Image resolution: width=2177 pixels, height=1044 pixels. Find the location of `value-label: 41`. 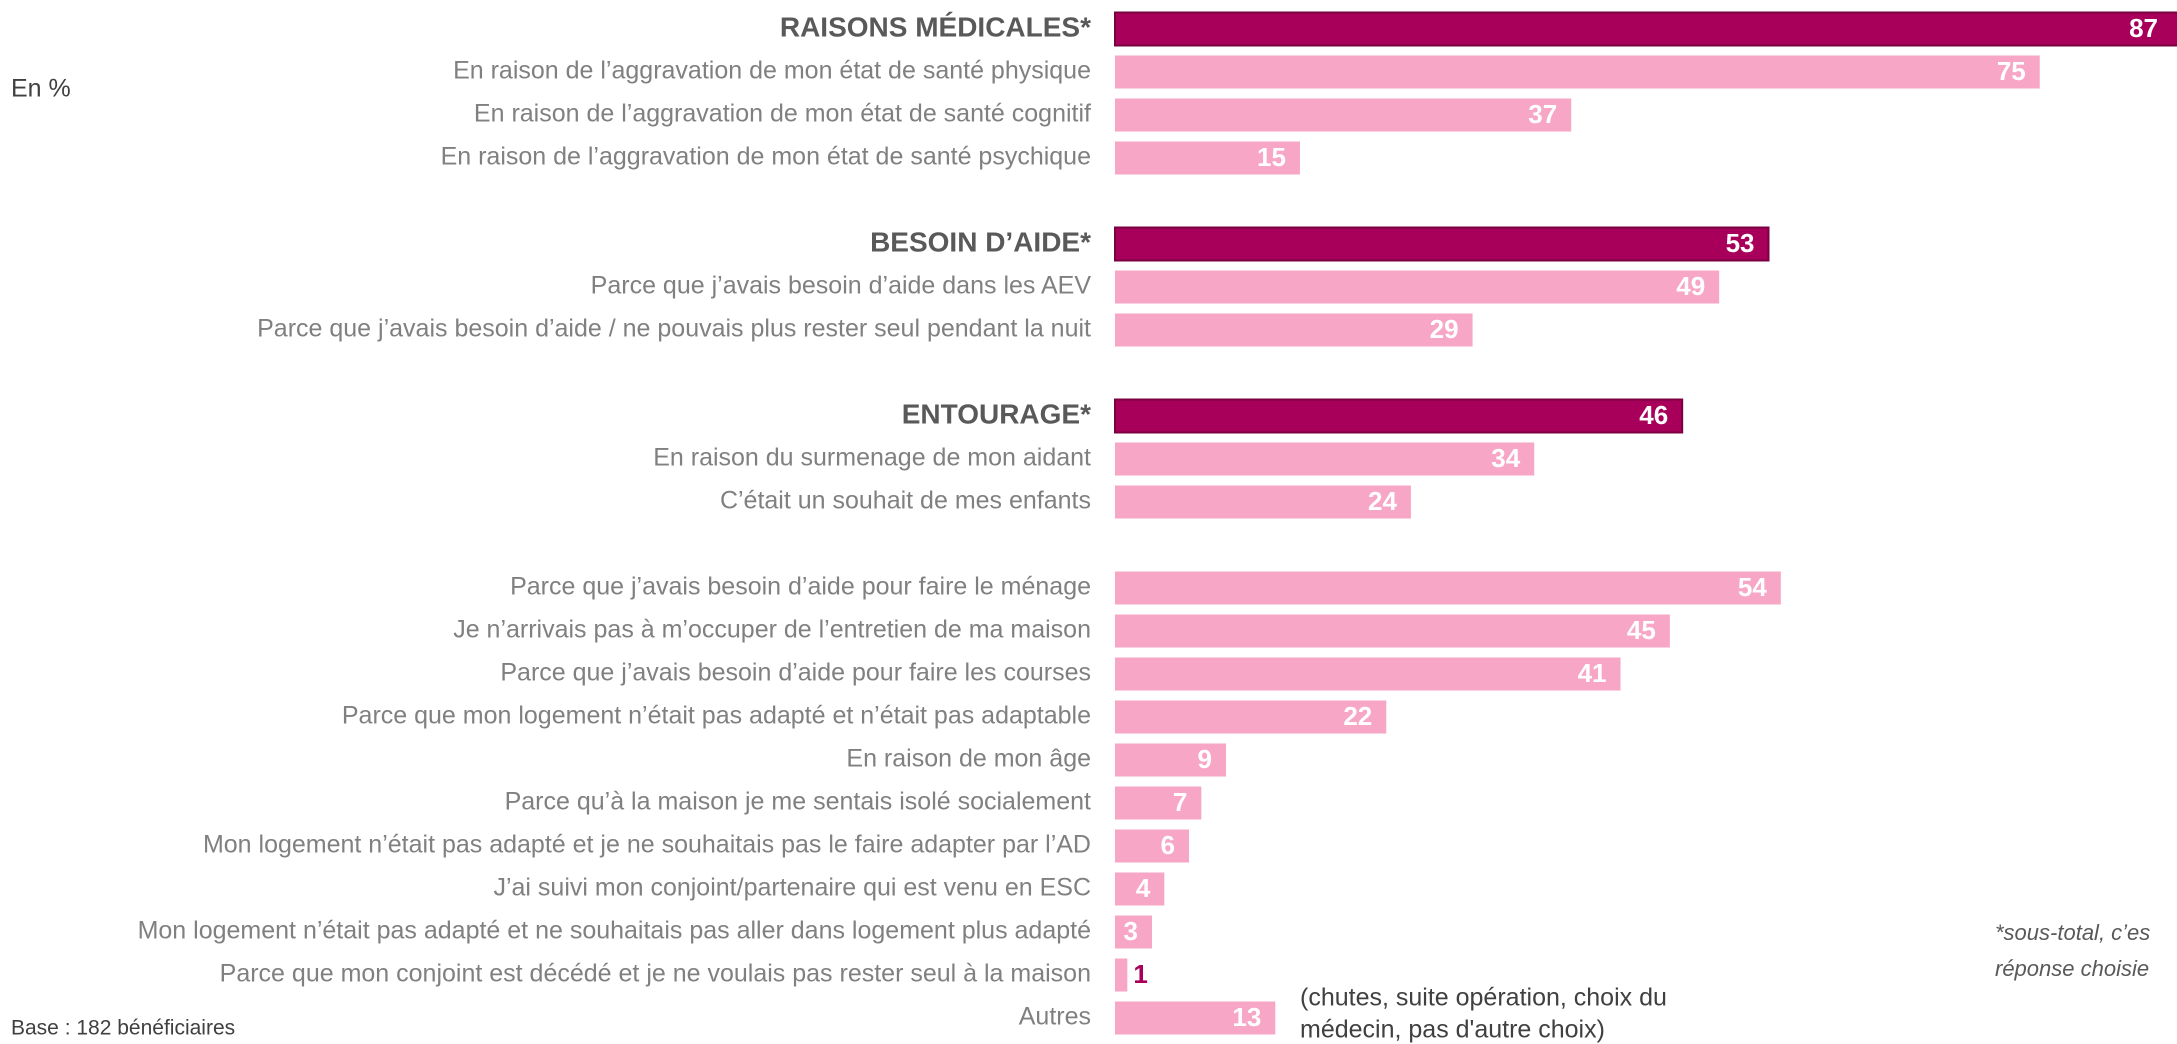

value-label: 41 is located at coordinates (1592, 673).